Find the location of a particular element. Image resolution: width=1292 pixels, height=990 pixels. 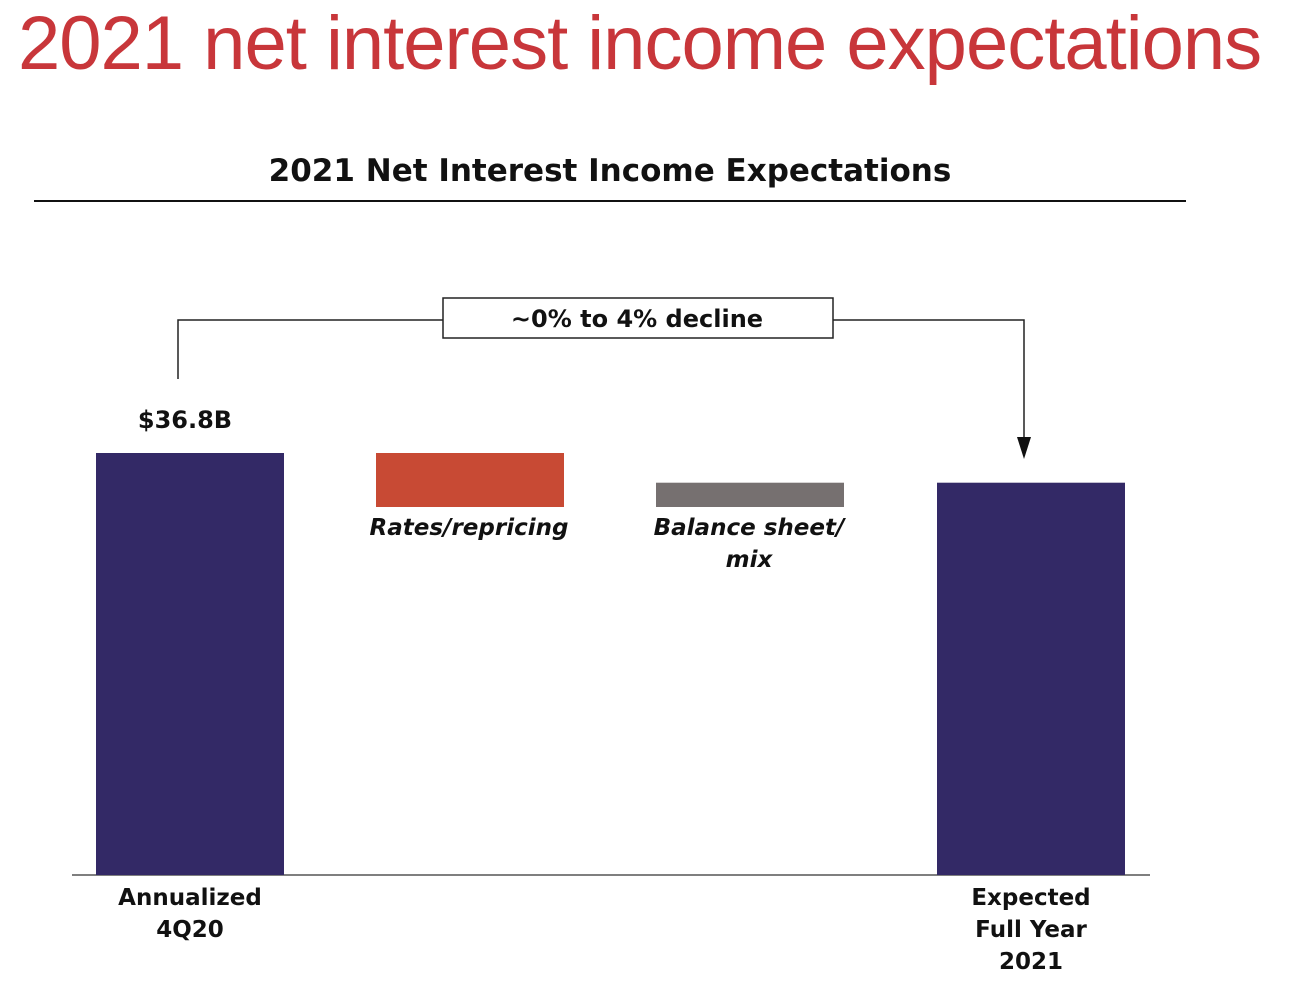

chart-title: 2021 Net Interest Income Expectations is located at coordinates (610, 171).